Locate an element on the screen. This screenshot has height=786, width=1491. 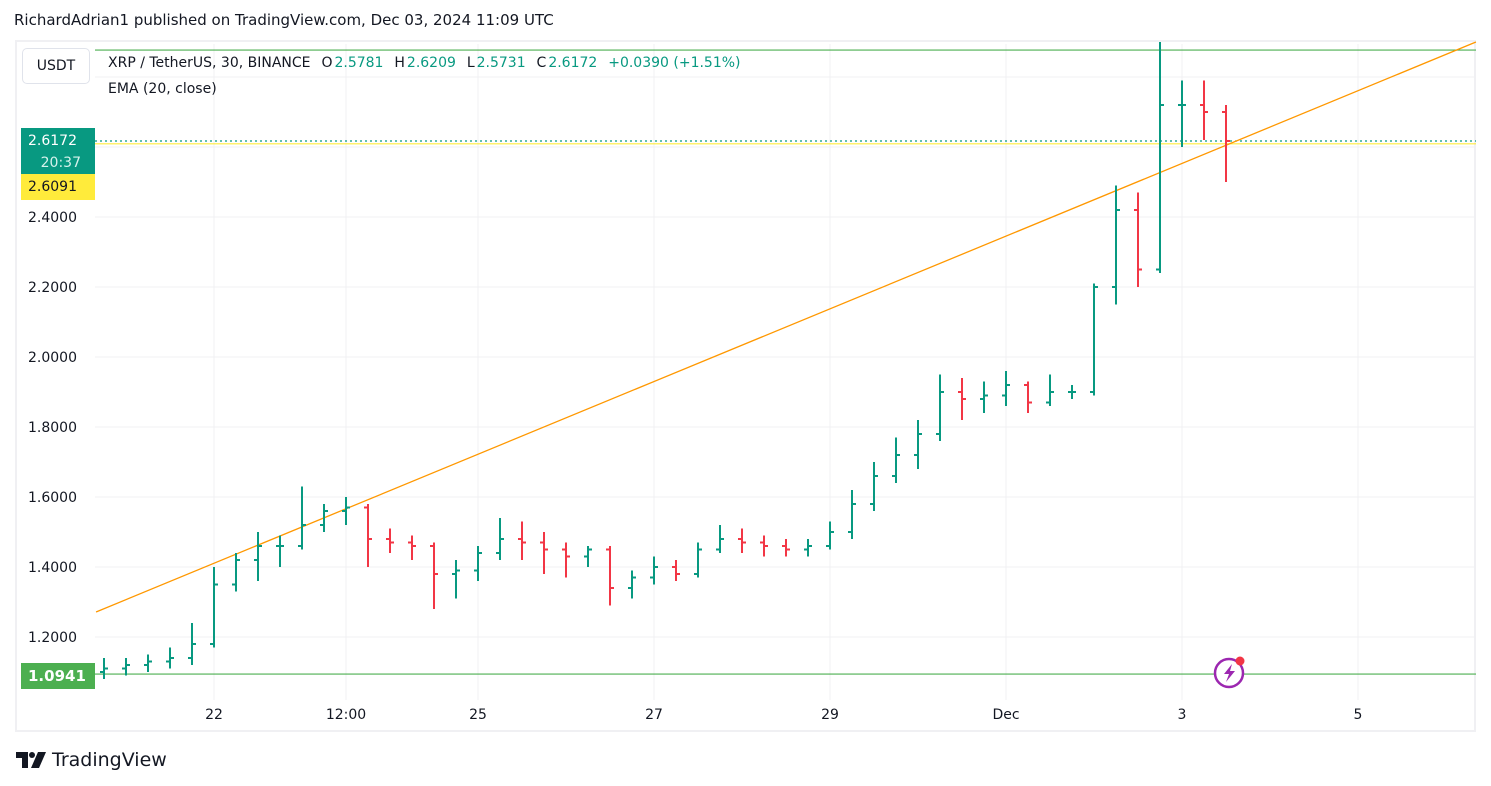
lightning-bolt-icon is located at coordinates (1230, 672).